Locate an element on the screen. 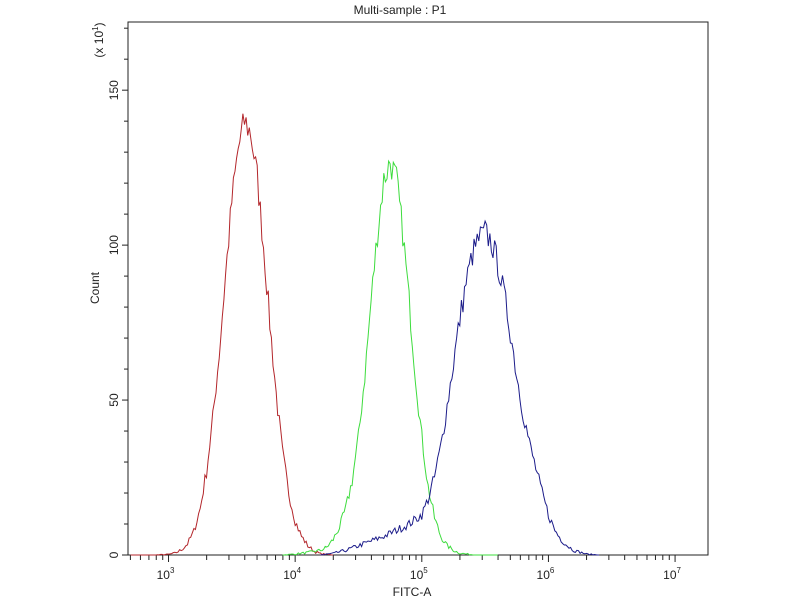  y-tick-label: 50 is located at coordinates (114, 400).